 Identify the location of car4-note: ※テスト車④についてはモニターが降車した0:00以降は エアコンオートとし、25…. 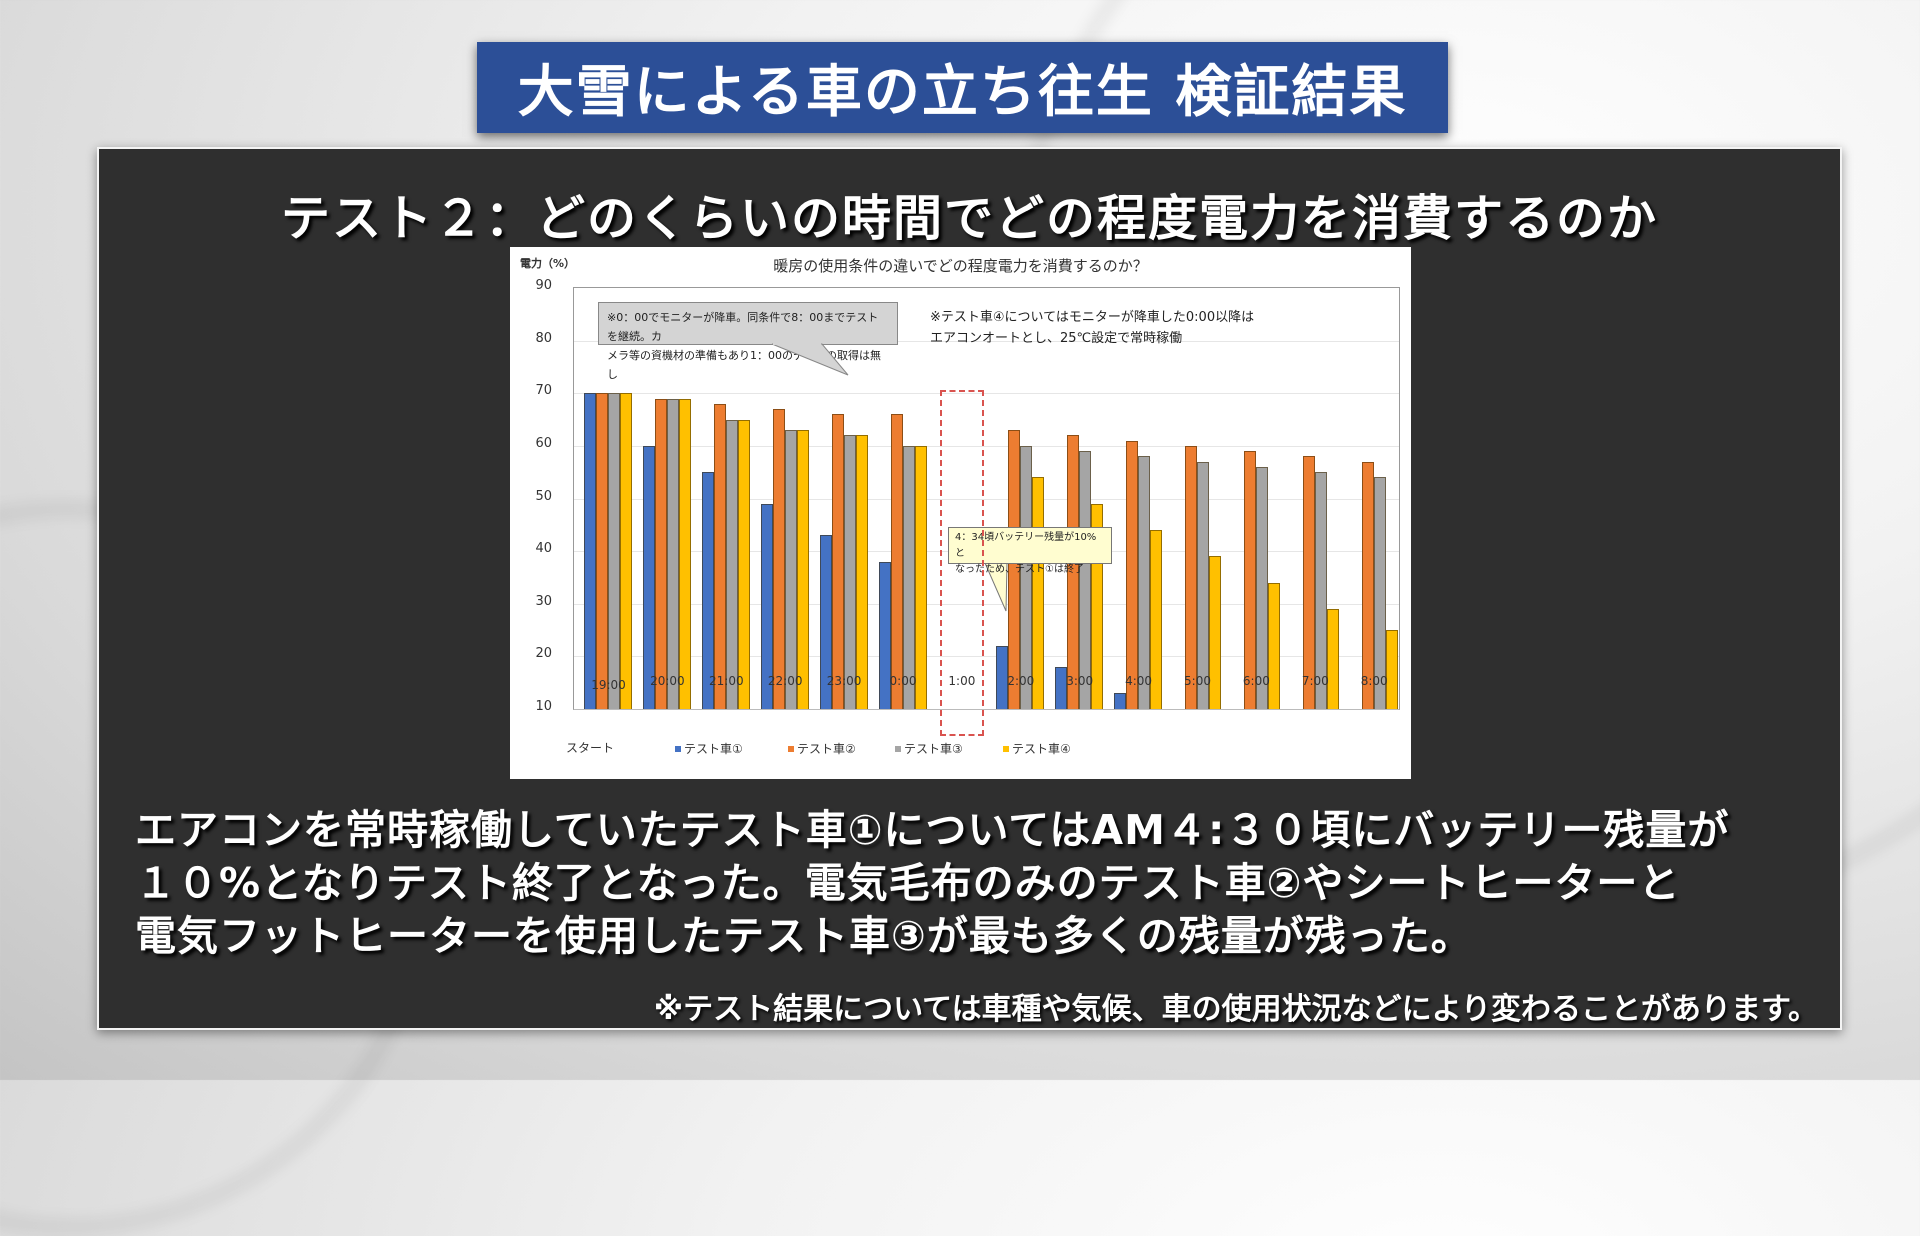
(1092, 328).